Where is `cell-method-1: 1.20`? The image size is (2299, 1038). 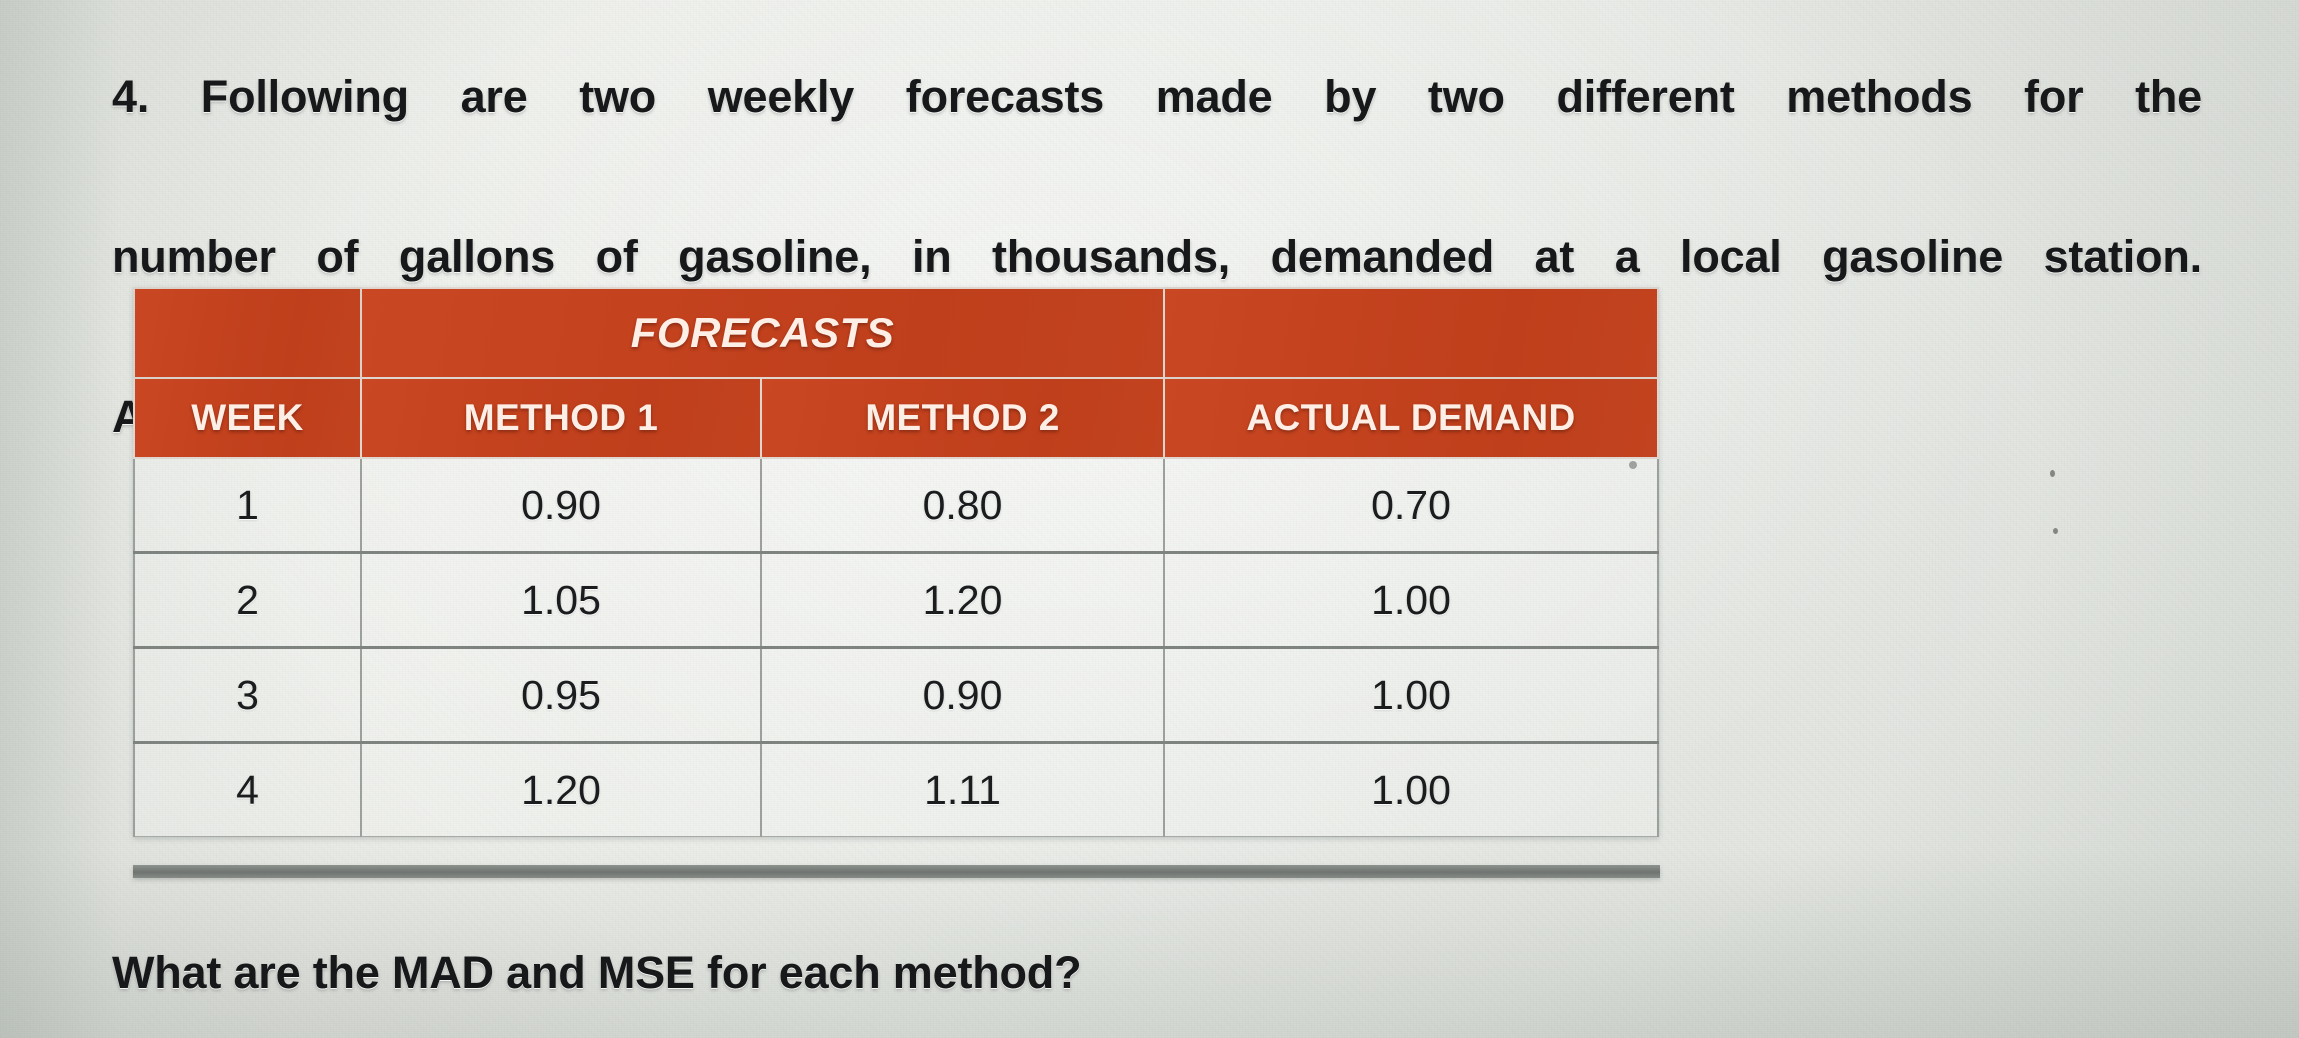 cell-method-1: 1.20 is located at coordinates (561, 789).